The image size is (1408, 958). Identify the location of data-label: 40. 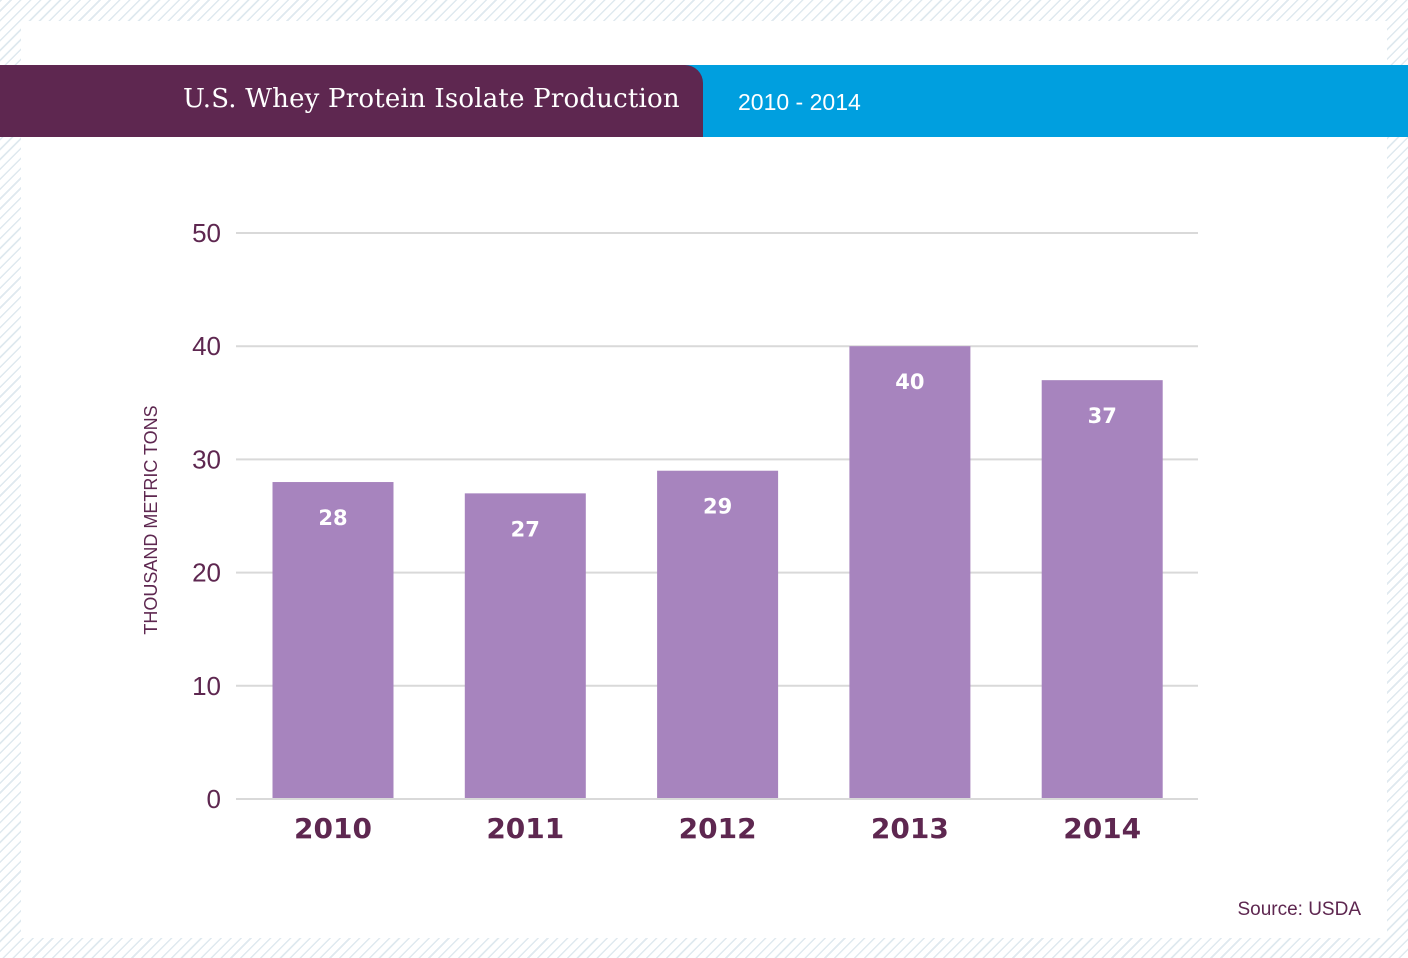
(909, 382).